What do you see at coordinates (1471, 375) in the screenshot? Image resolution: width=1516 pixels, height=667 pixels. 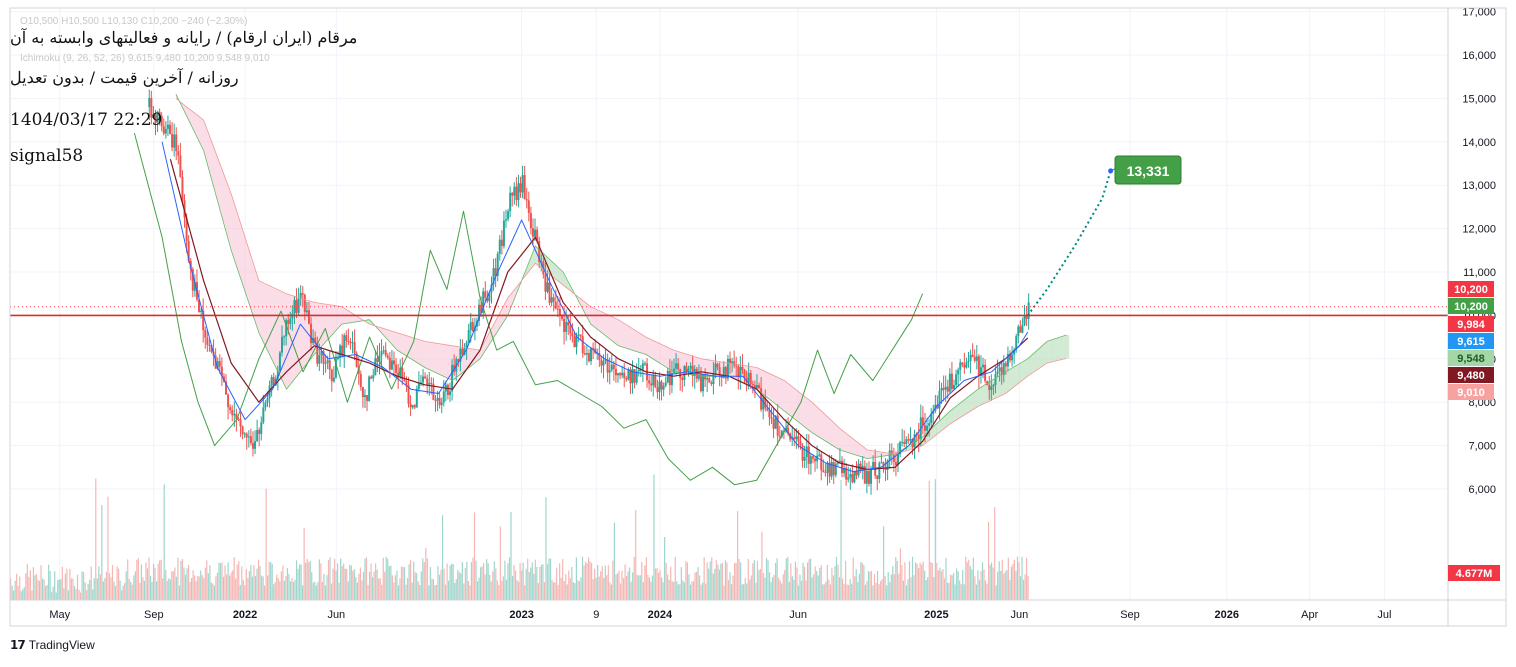 I see `price-badge-kijun` at bounding box center [1471, 375].